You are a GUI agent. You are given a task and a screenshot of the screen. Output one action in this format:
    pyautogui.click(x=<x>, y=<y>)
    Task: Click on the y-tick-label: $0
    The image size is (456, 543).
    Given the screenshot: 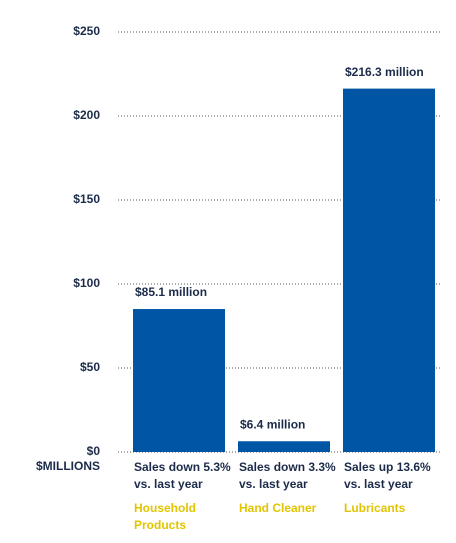 What is the action you would take?
    pyautogui.click(x=94, y=451)
    